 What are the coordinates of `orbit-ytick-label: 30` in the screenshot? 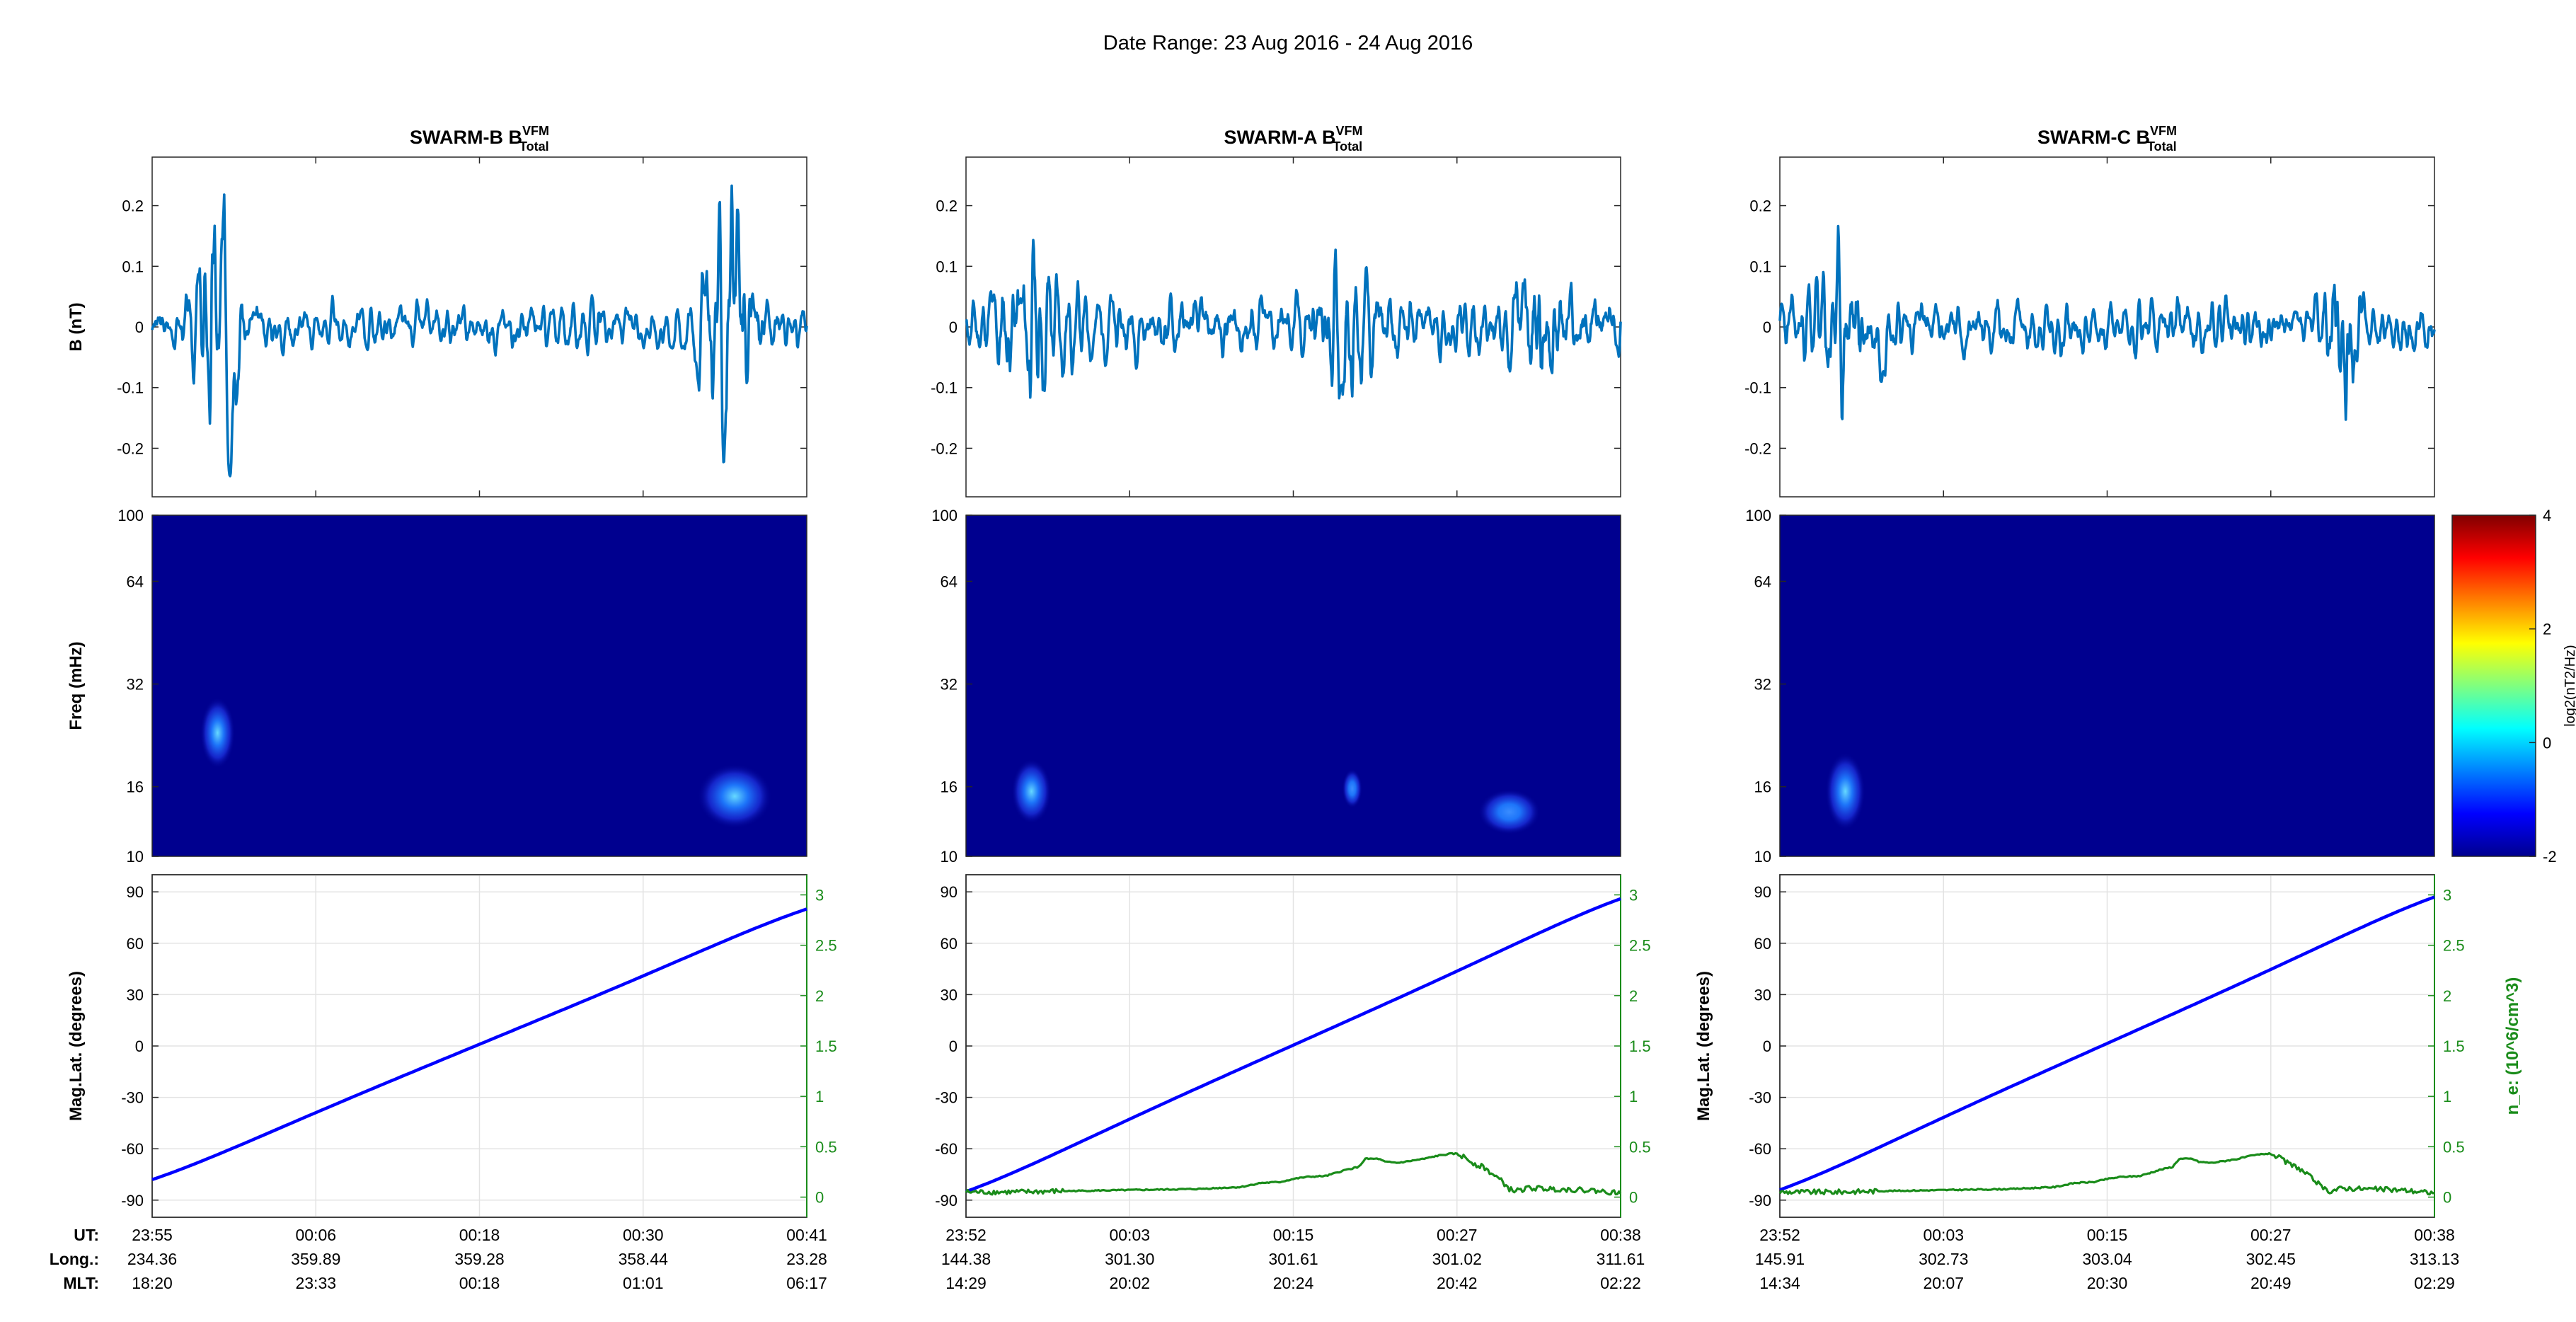 It's located at (1762, 995).